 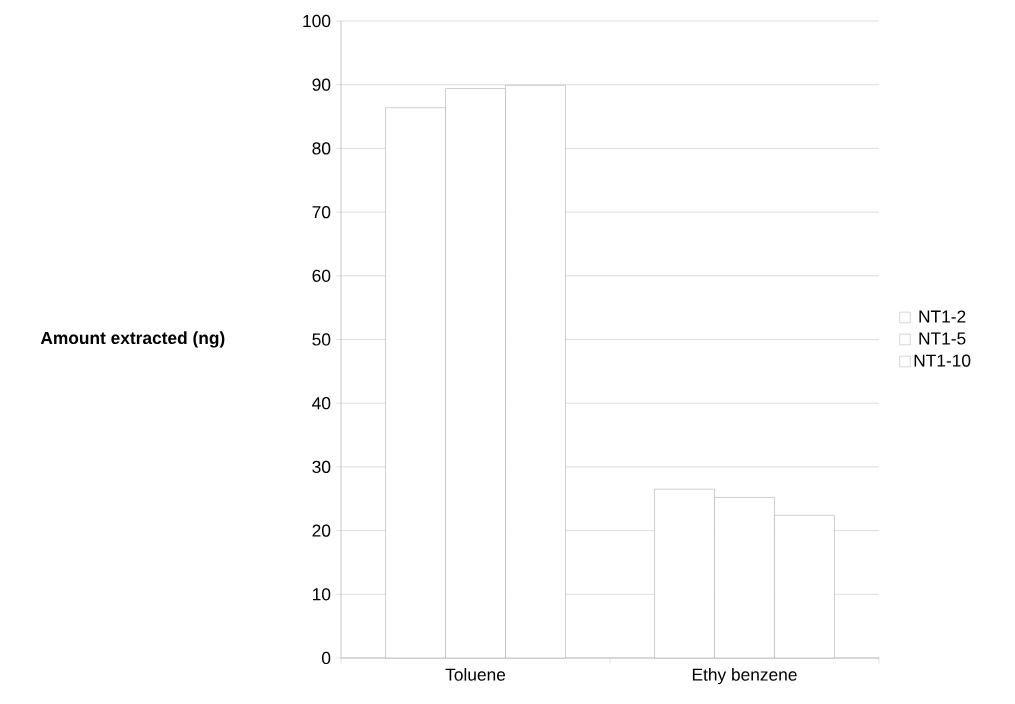 What do you see at coordinates (321, 530) in the screenshot?
I see `y-tick-label: 20` at bounding box center [321, 530].